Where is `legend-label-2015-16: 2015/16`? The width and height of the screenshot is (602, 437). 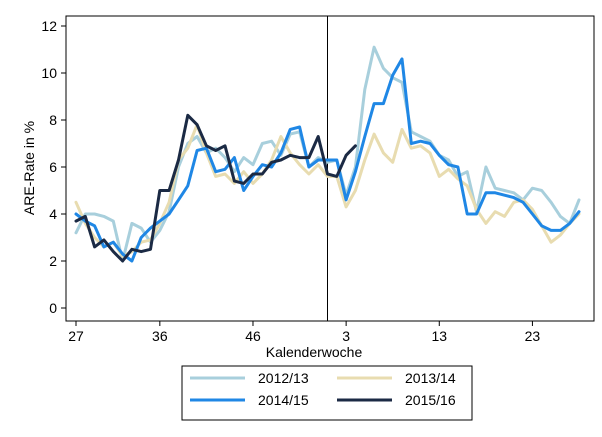 legend-label-2015-16: 2015/16 is located at coordinates (430, 400).